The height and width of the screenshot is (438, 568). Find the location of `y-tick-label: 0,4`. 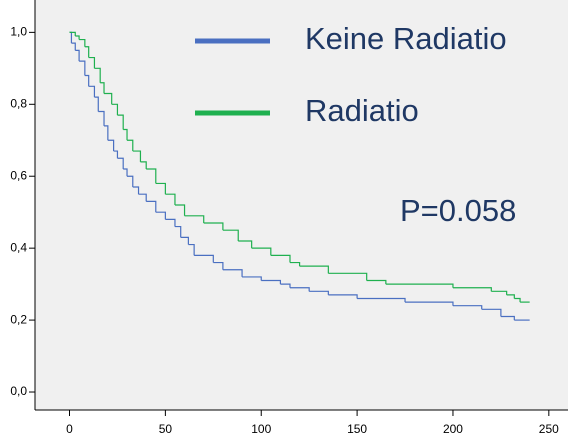

y-tick-label: 0,4 is located at coordinates (18, 247).